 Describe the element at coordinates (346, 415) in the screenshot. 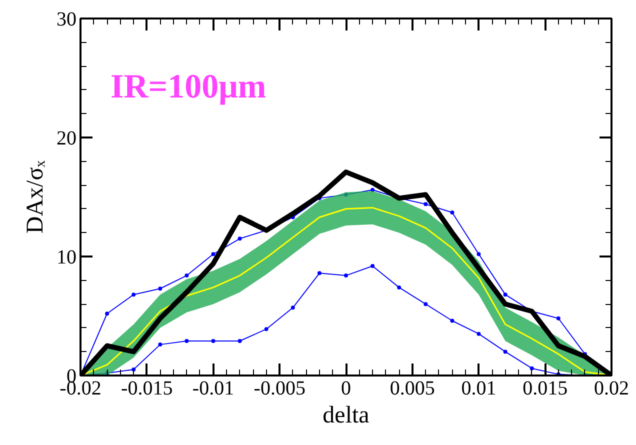

I see `x-axis-title: delta` at that location.